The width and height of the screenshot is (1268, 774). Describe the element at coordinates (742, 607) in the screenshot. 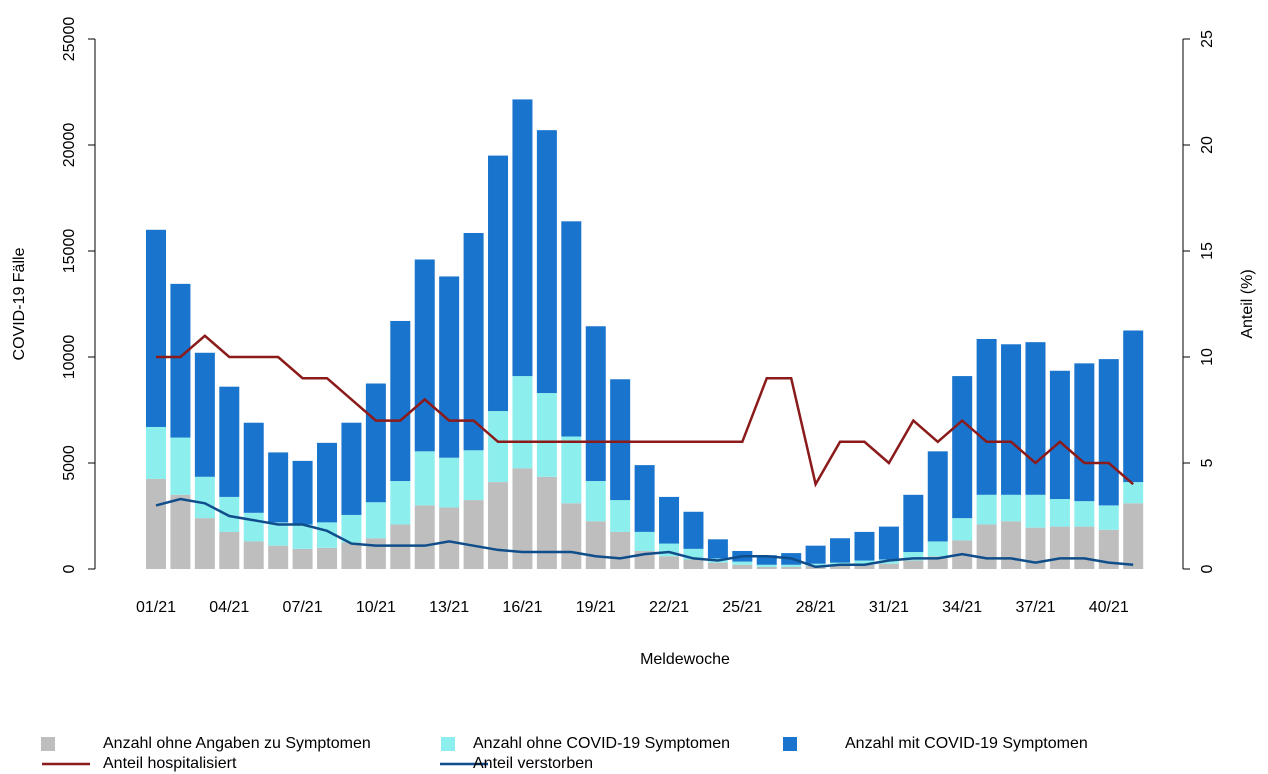

I see `x-tick-label: 25/21` at that location.